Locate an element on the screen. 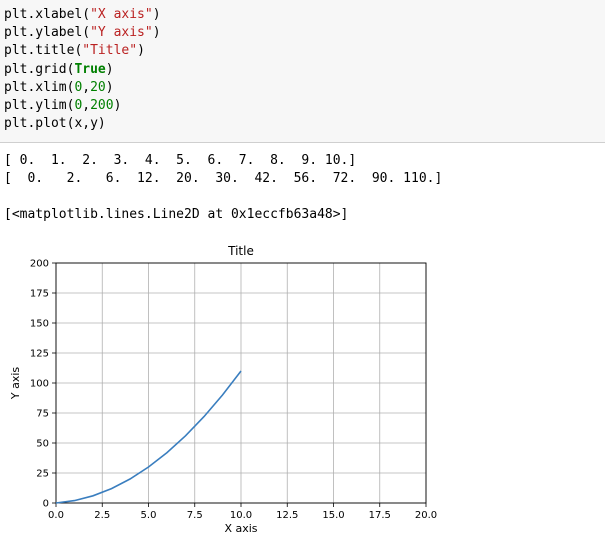  y-tick-label: 200 is located at coordinates (39, 264).